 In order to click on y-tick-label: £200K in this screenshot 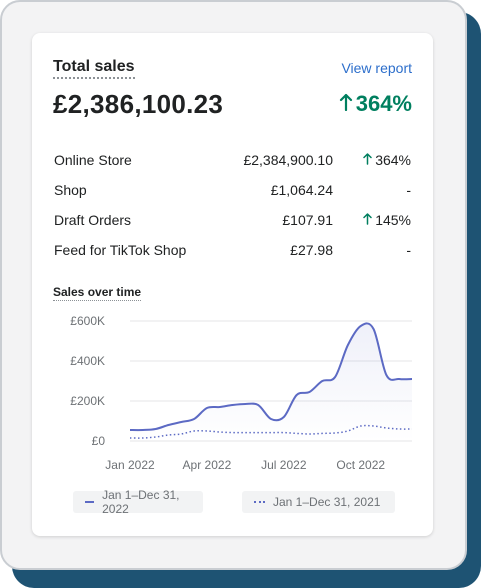, I will do `click(87, 401)`.